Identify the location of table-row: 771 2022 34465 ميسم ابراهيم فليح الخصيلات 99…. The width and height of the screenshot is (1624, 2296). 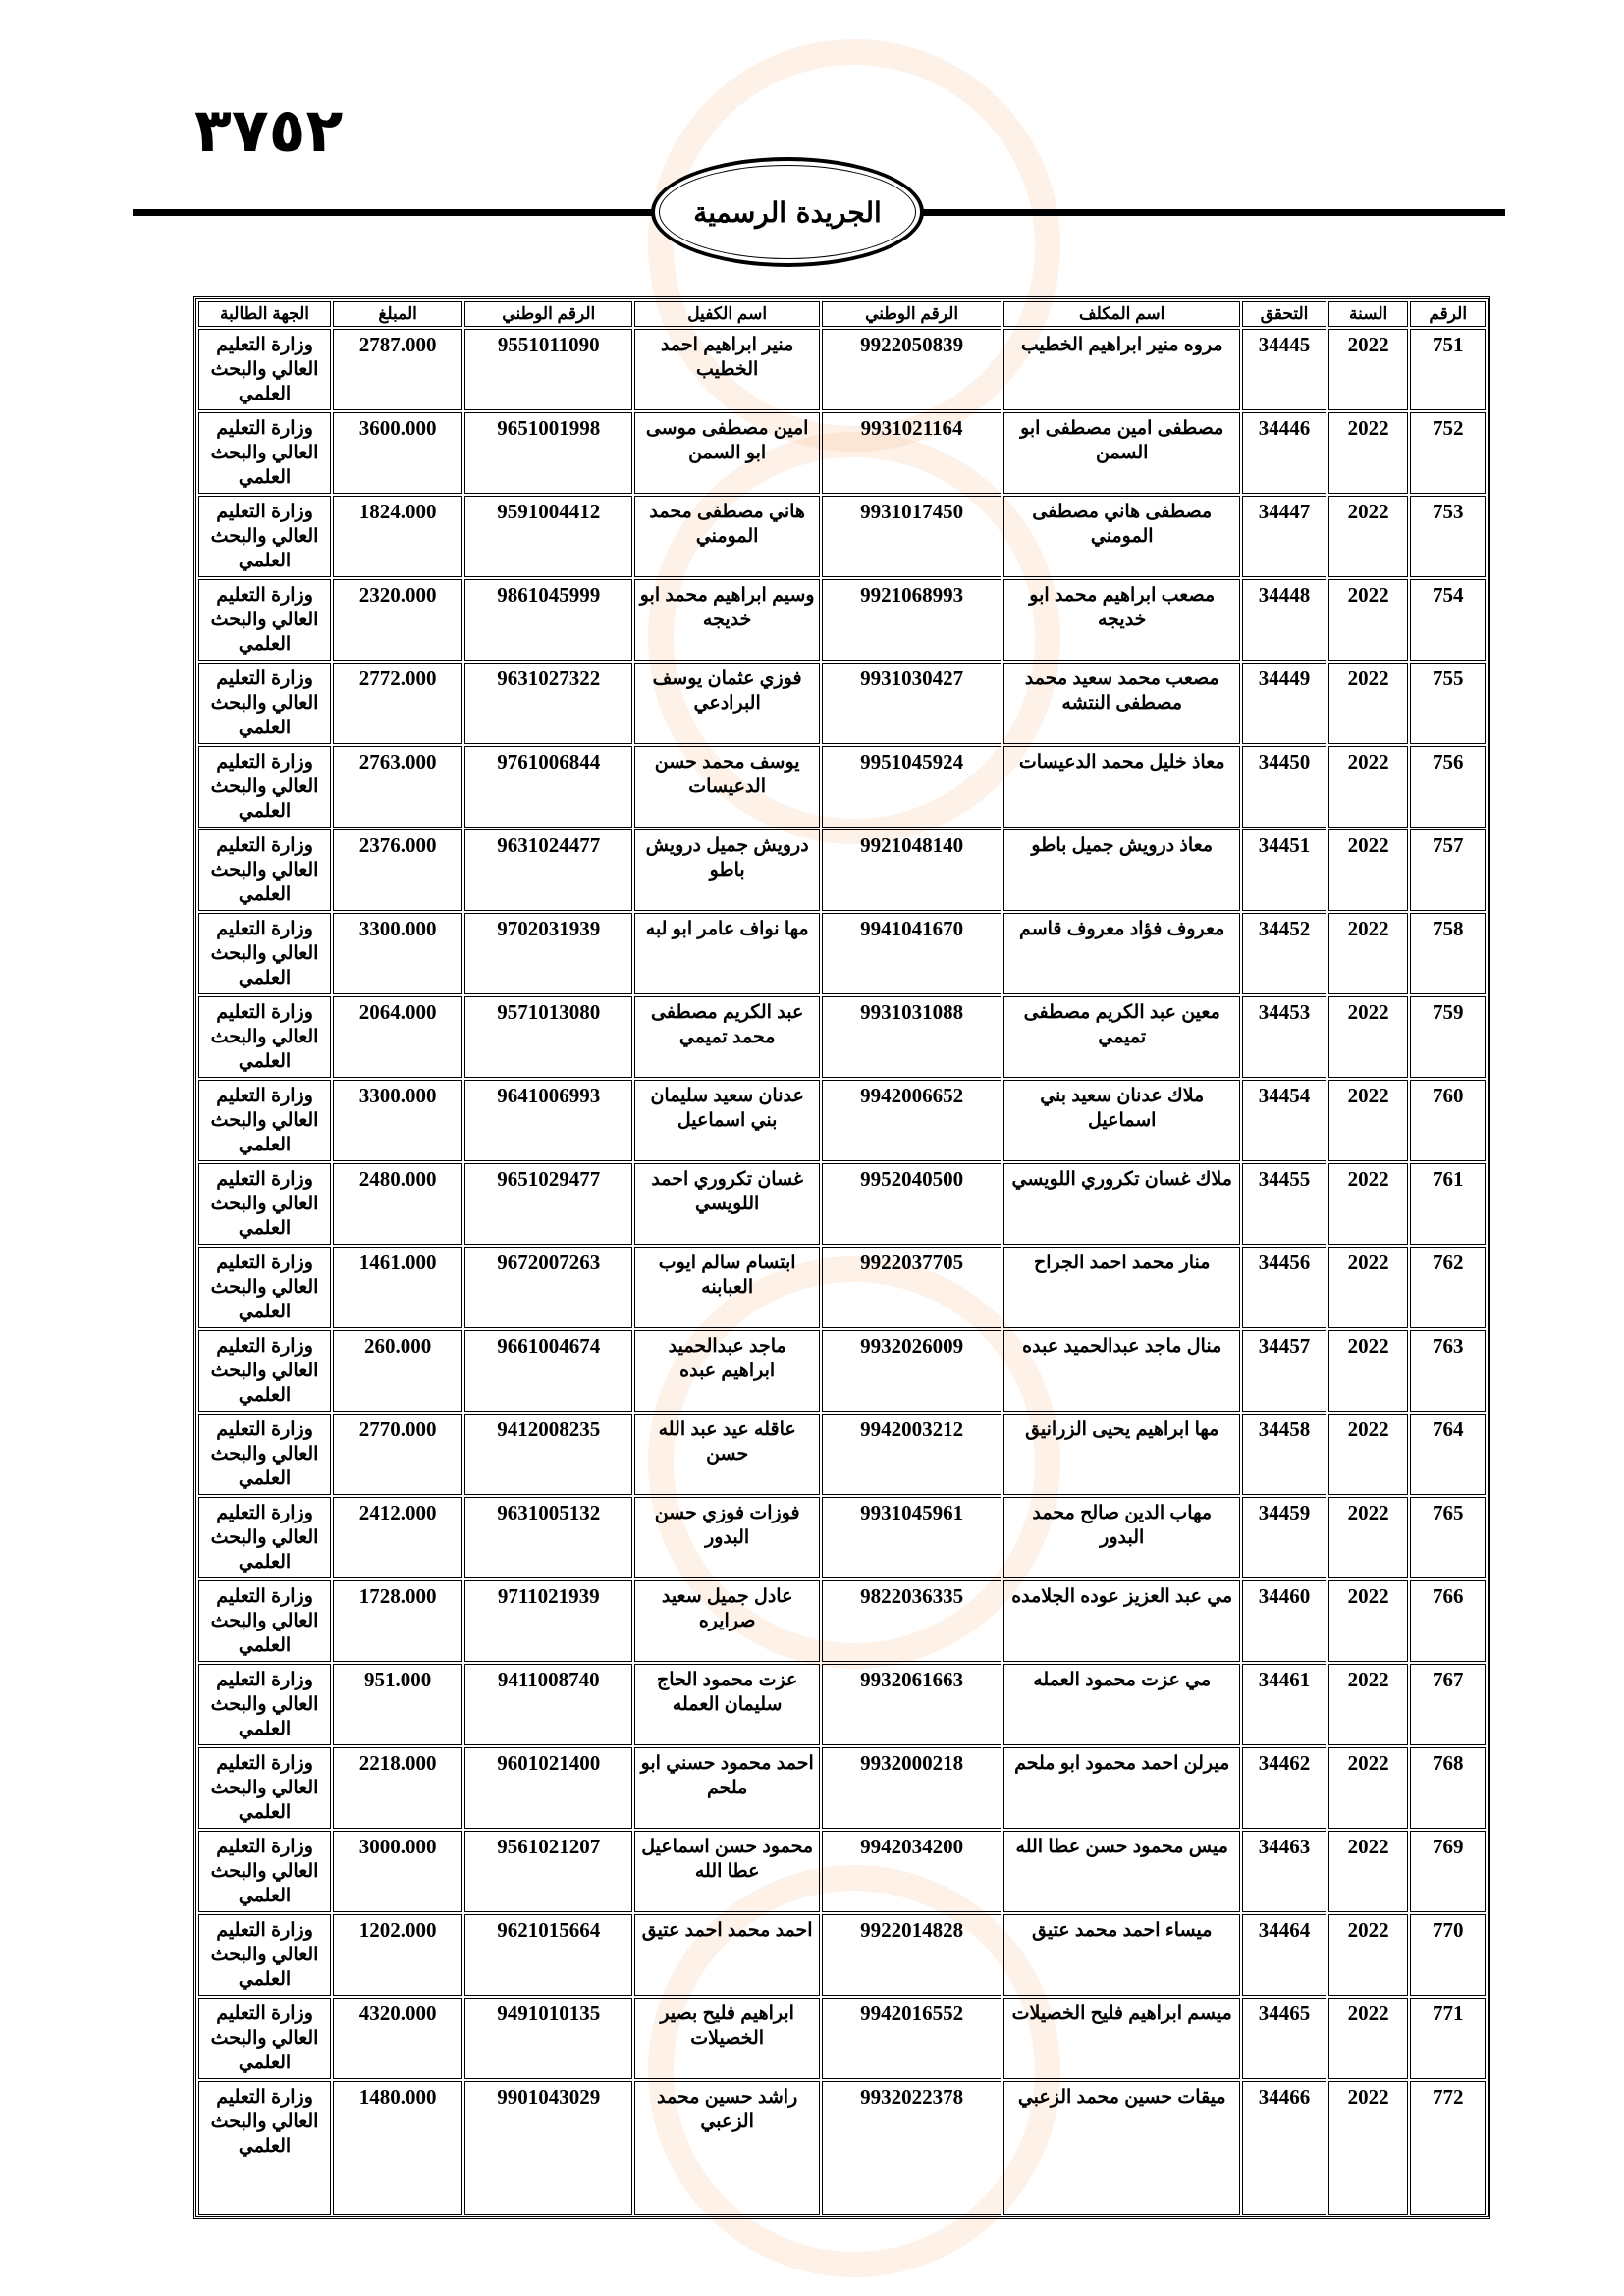
(842, 2038).